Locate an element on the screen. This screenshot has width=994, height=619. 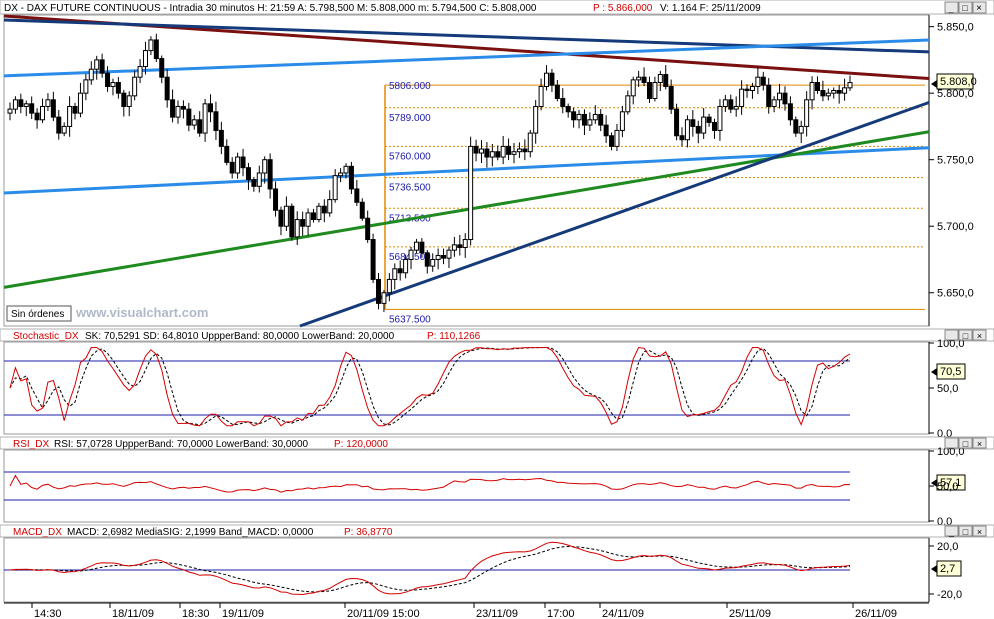
stochastic-tick-label: 50,0 is located at coordinates (947, 389).